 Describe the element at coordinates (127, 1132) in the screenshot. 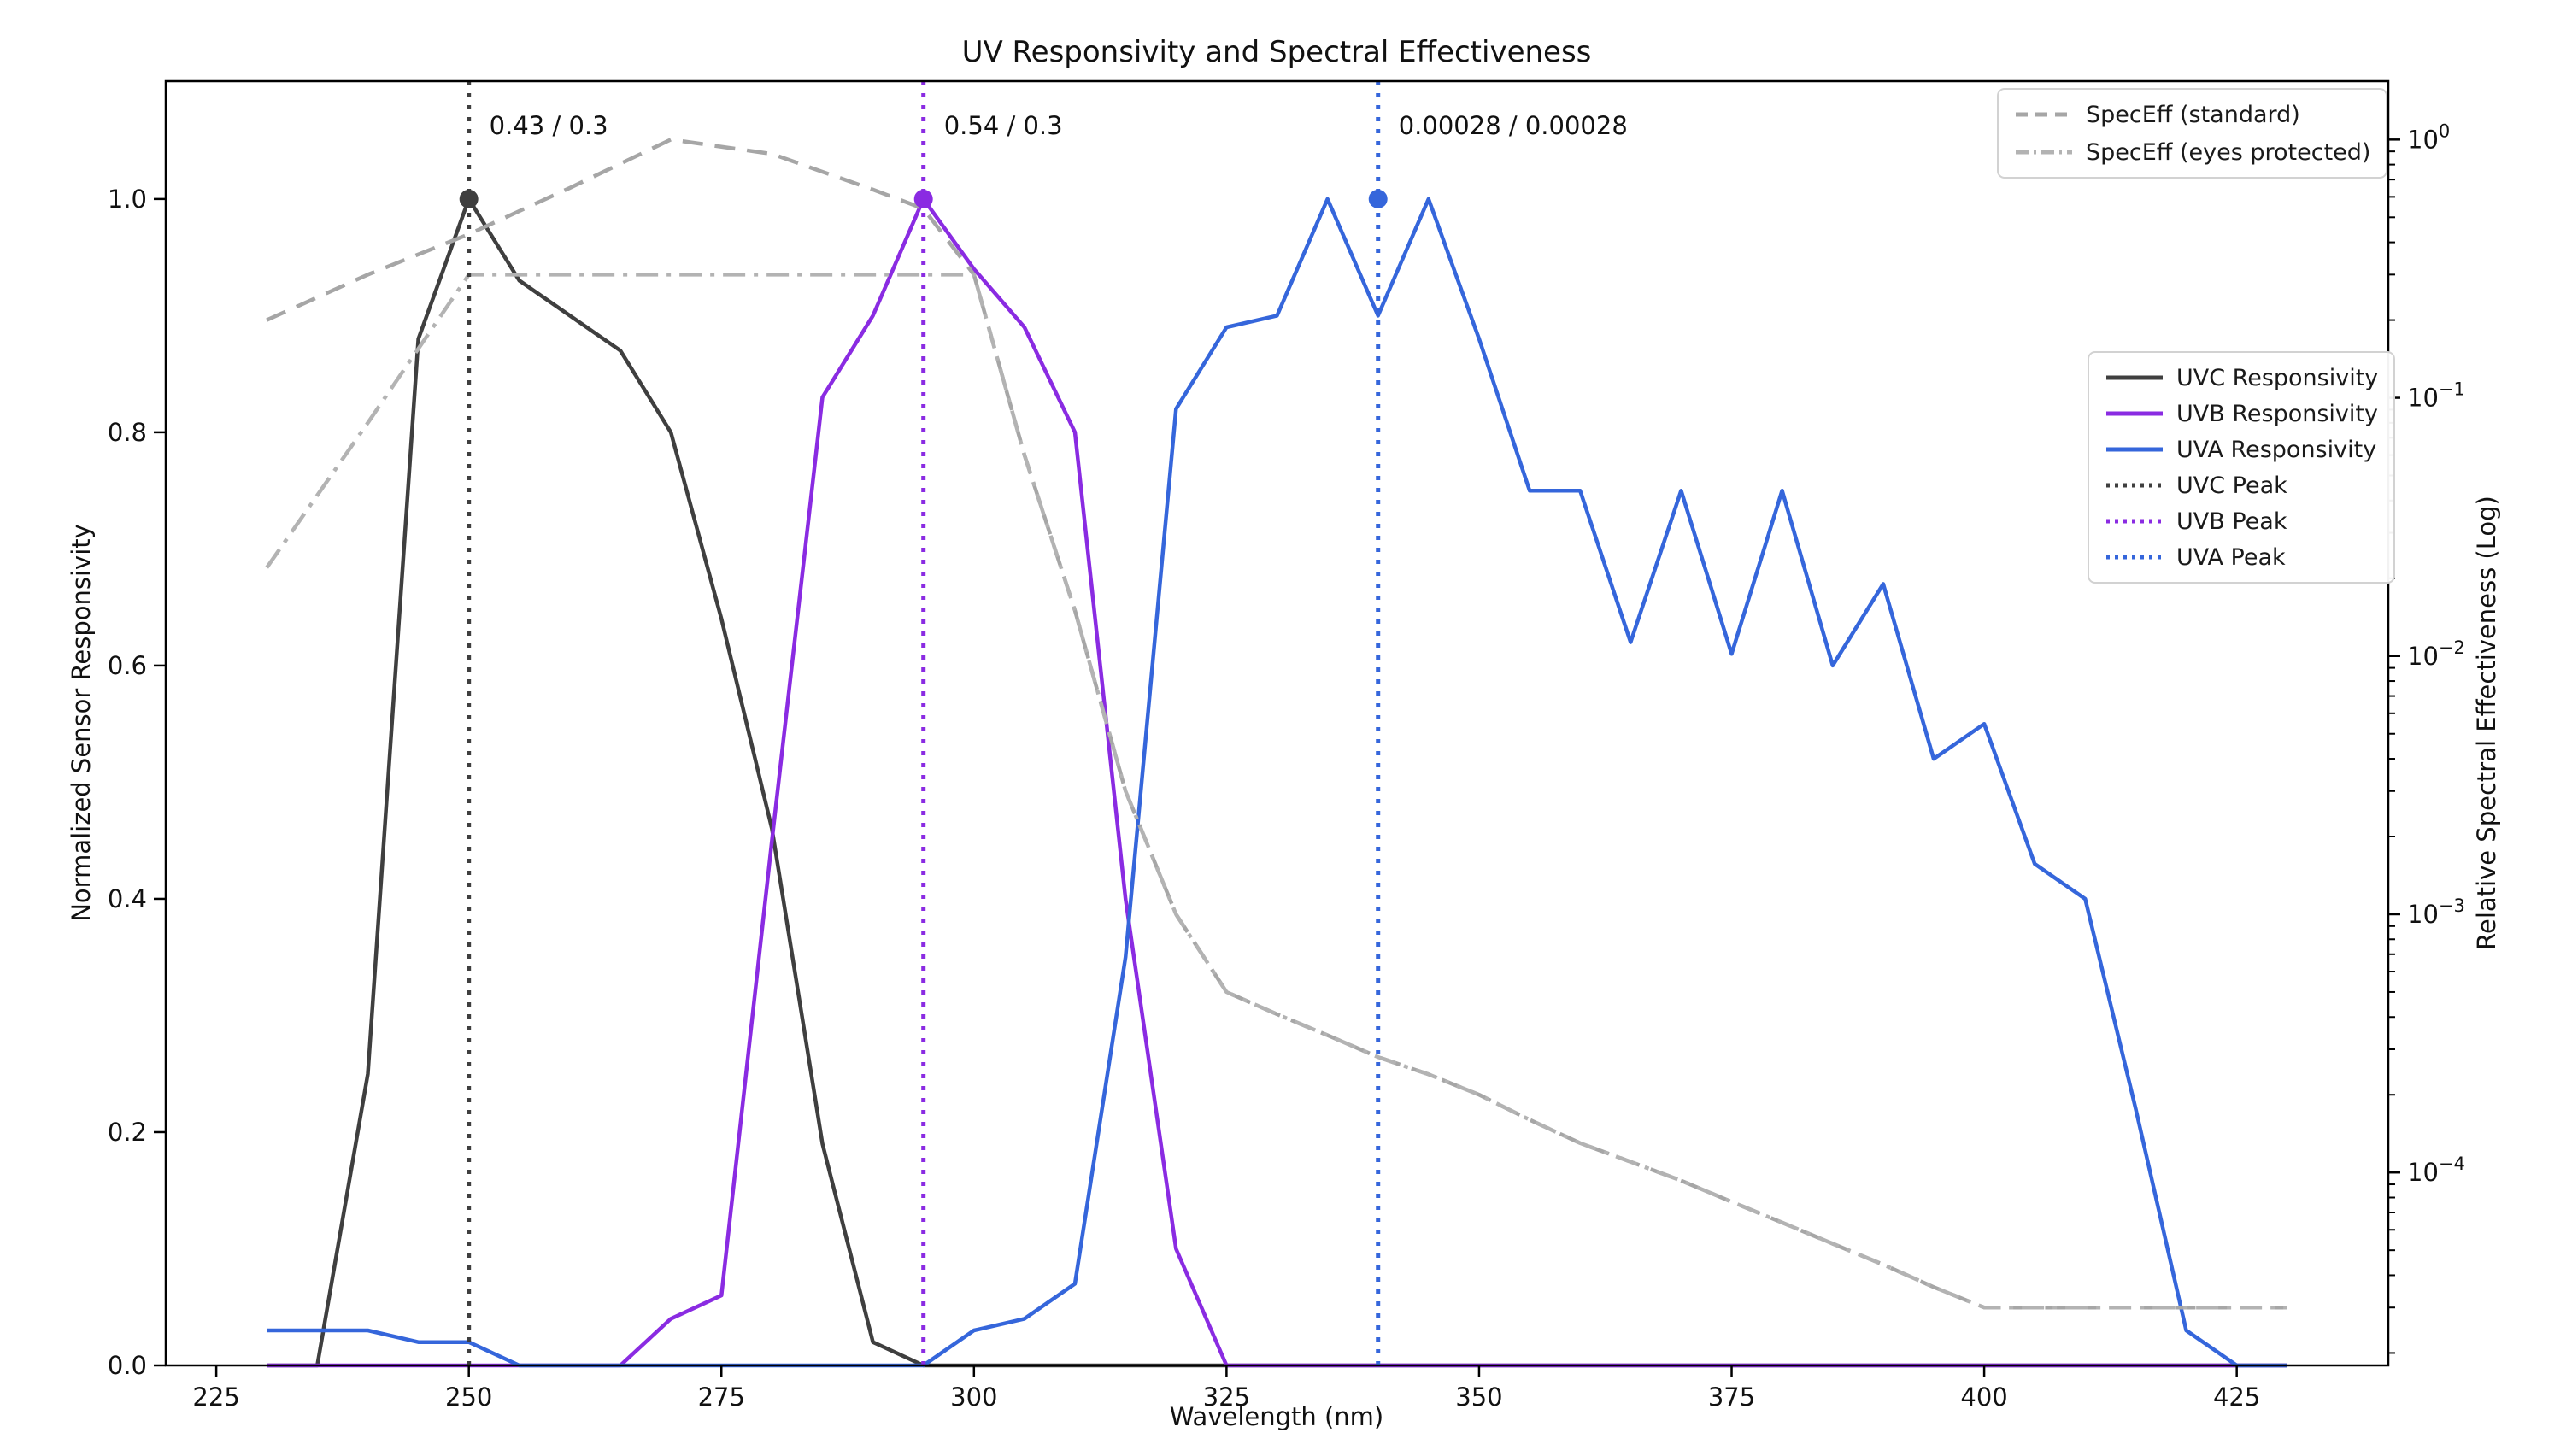

I see `left-y-tick-label: 0.2` at that location.